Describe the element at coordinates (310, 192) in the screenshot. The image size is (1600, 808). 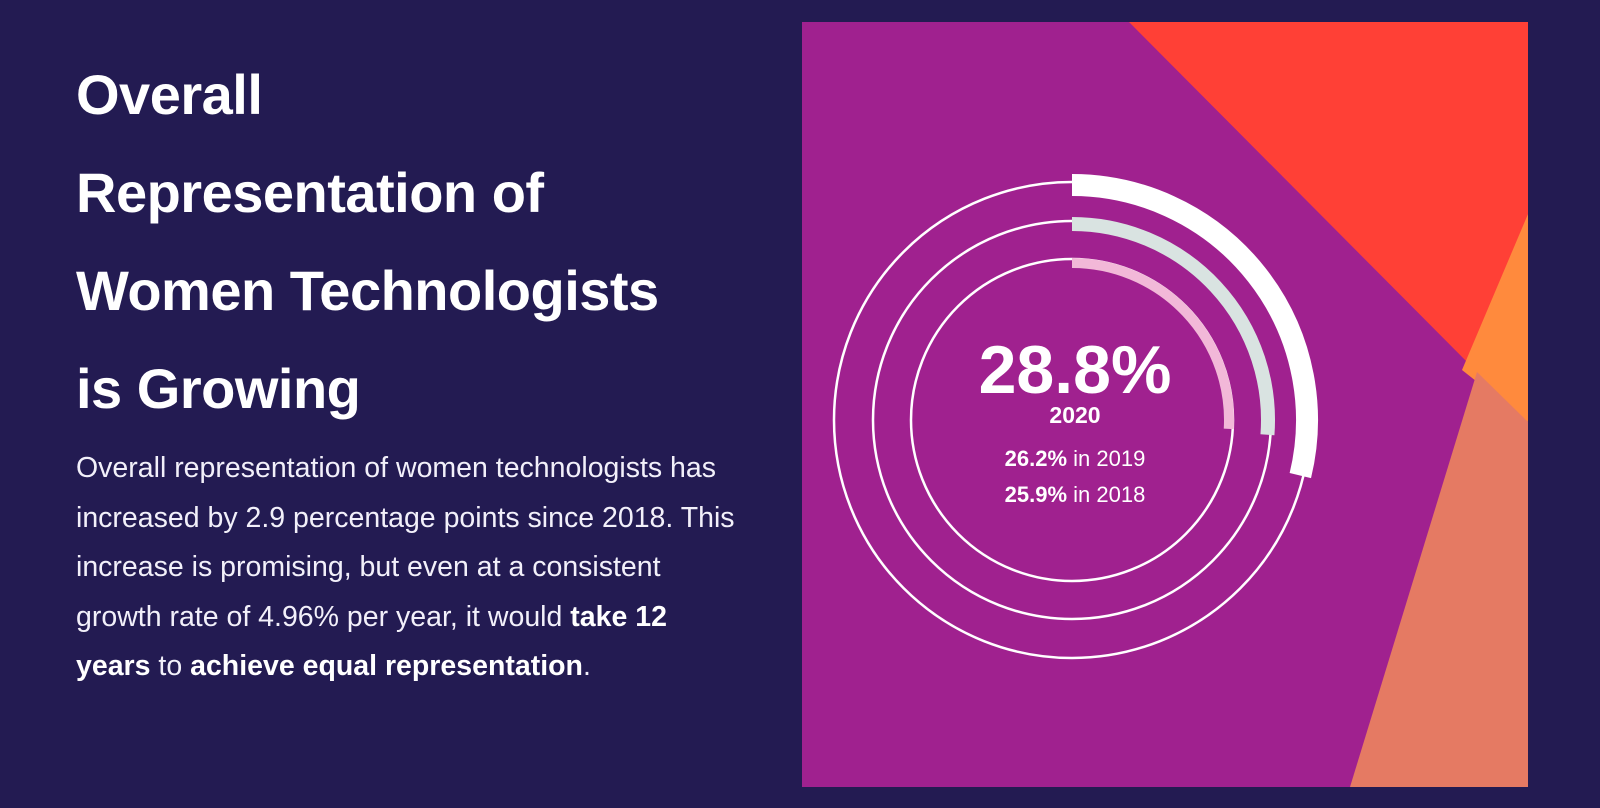
I see `title-line-2: Representation of` at that location.